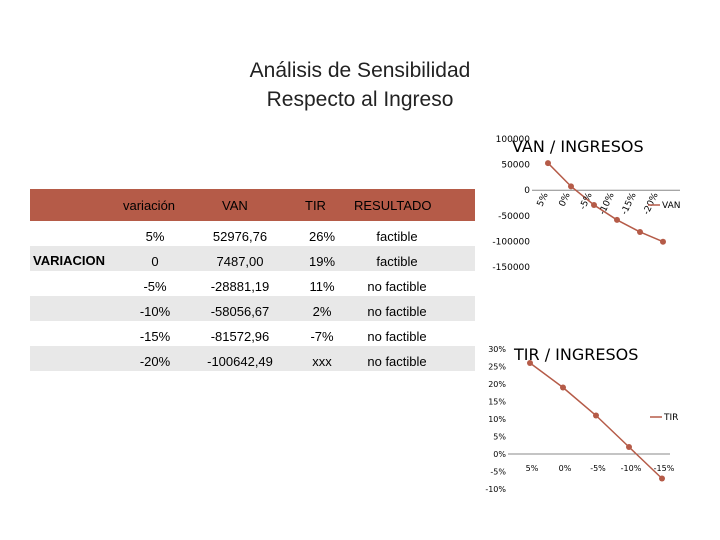 This screenshot has width=720, height=540. Describe the element at coordinates (497, 367) in the screenshot. I see `y-tick-label: 25%` at that location.